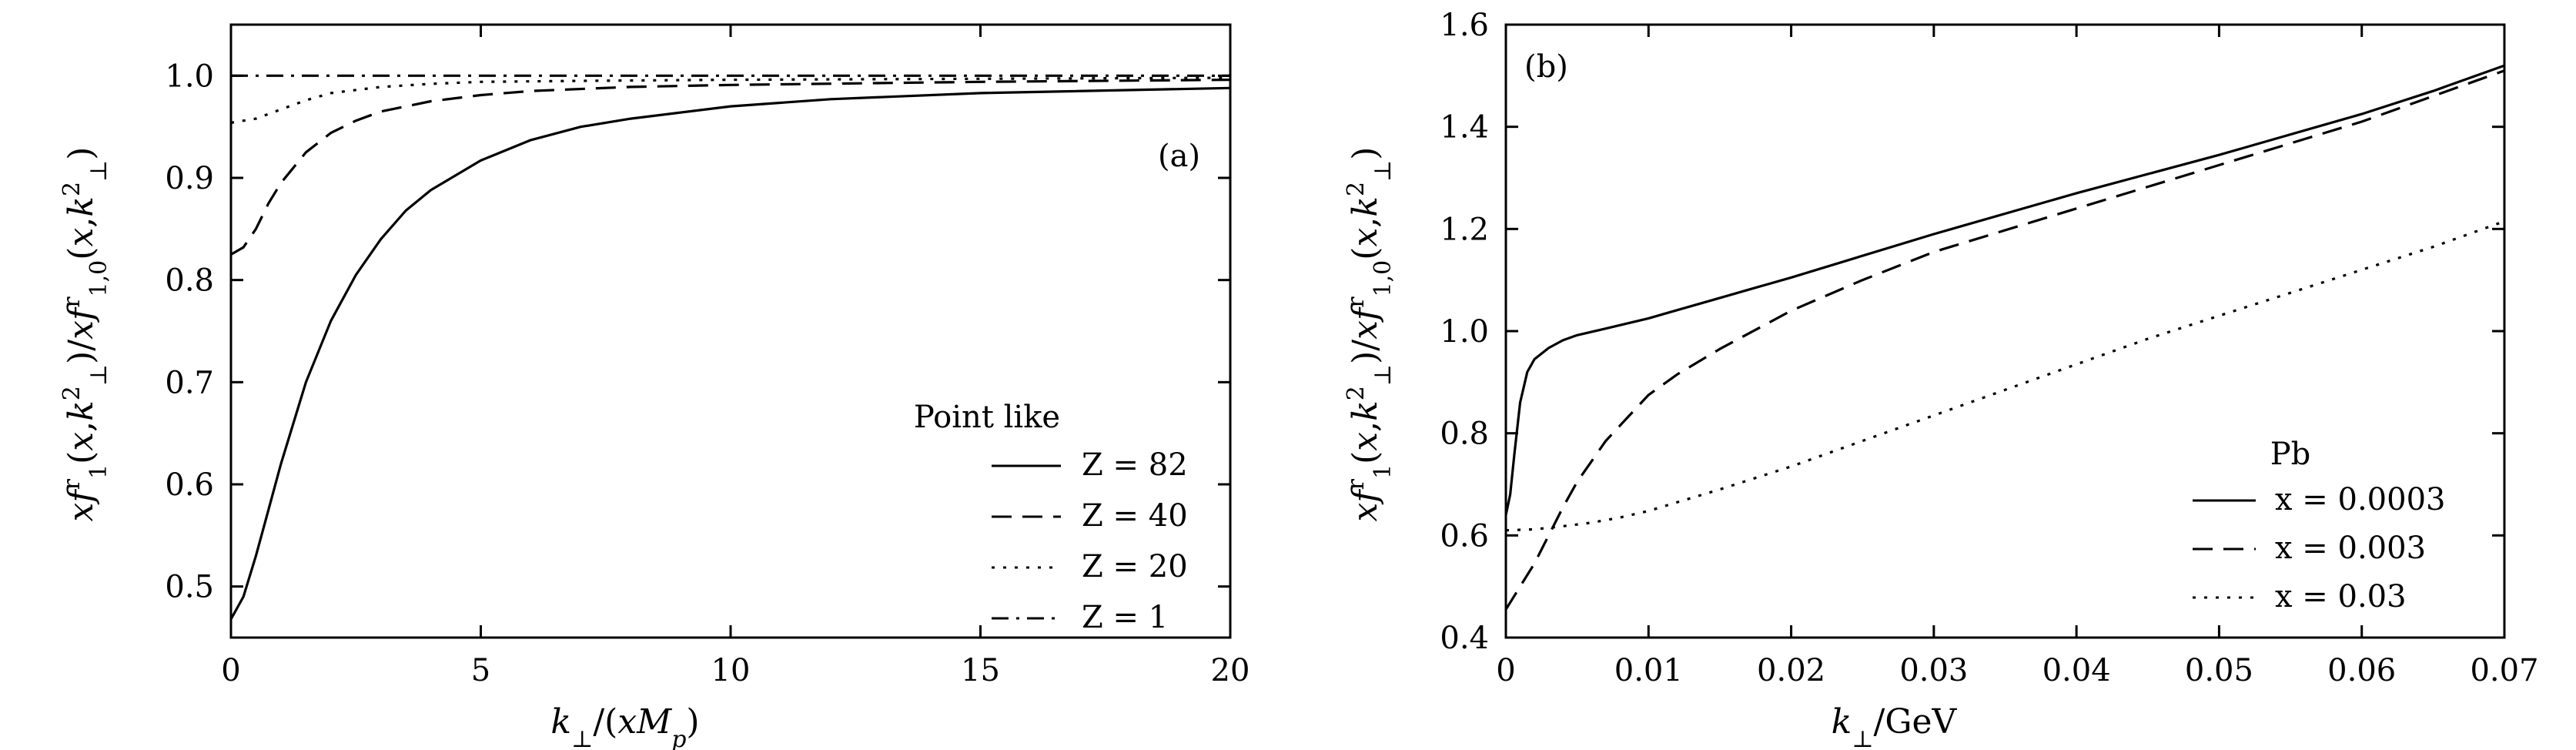  What do you see at coordinates (1506, 670) in the screenshot?
I see `x-tick-label-b: 0` at bounding box center [1506, 670].